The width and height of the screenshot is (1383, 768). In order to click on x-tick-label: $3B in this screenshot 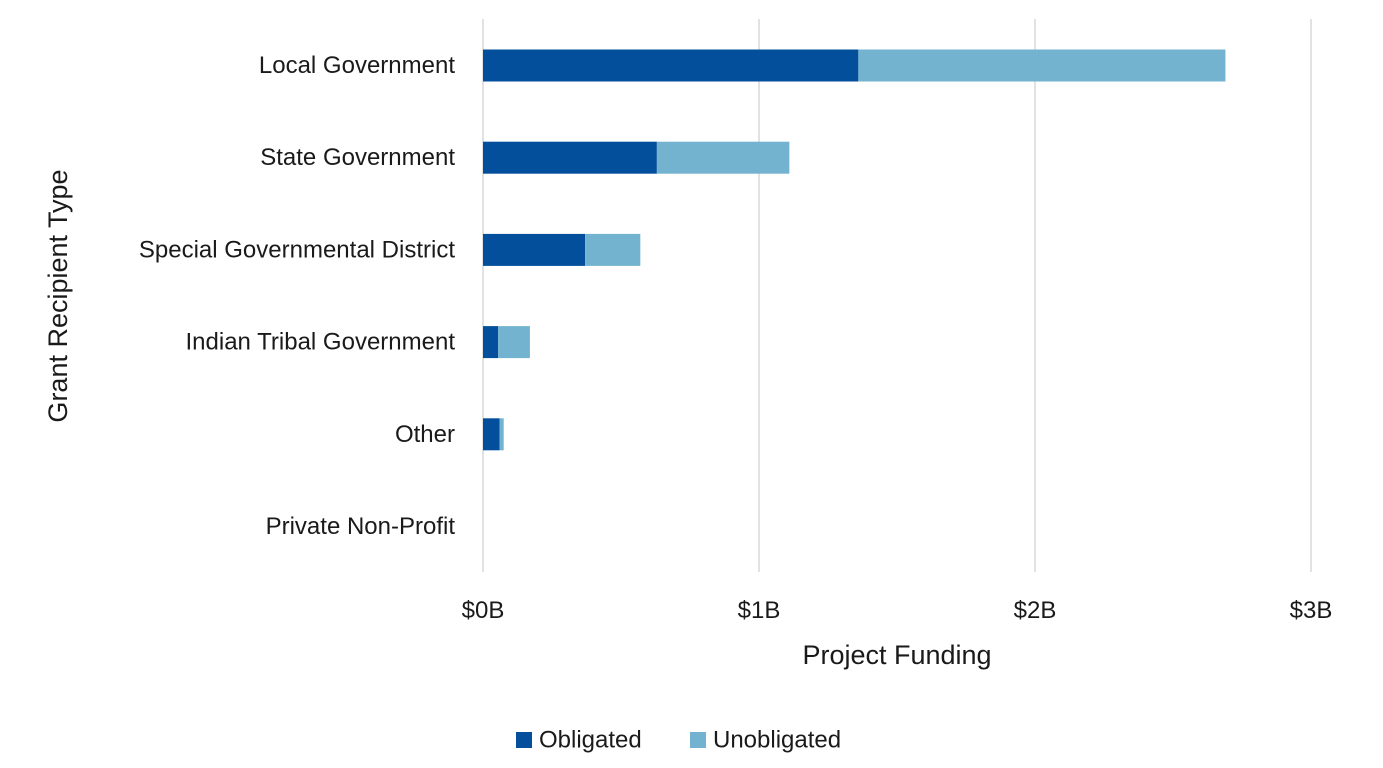, I will do `click(1311, 610)`.